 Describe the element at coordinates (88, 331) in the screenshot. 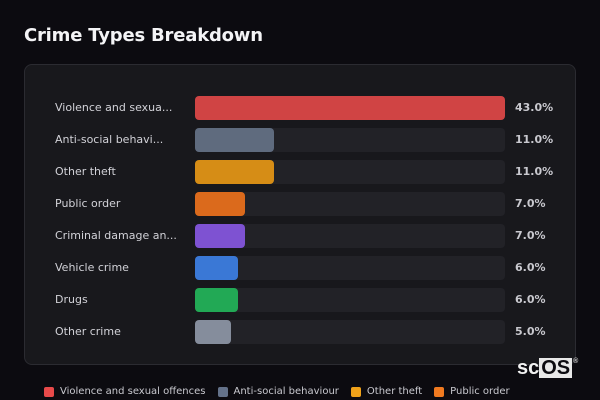

I see `bar-label: Other crime` at that location.